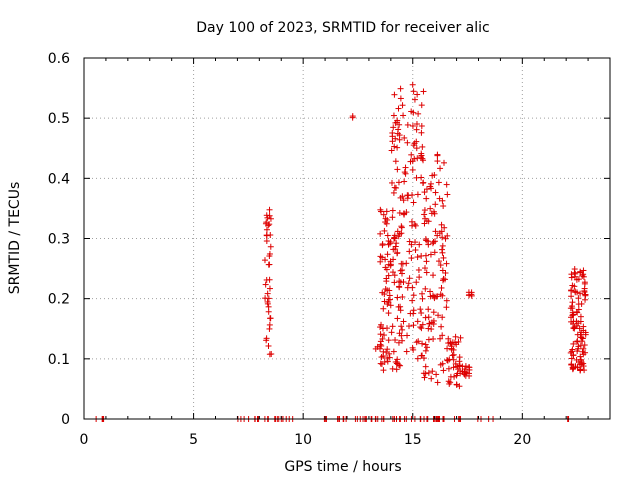 The height and width of the screenshot is (480, 640). I want to click on y-tick-label: 0.5, so click(59, 119).